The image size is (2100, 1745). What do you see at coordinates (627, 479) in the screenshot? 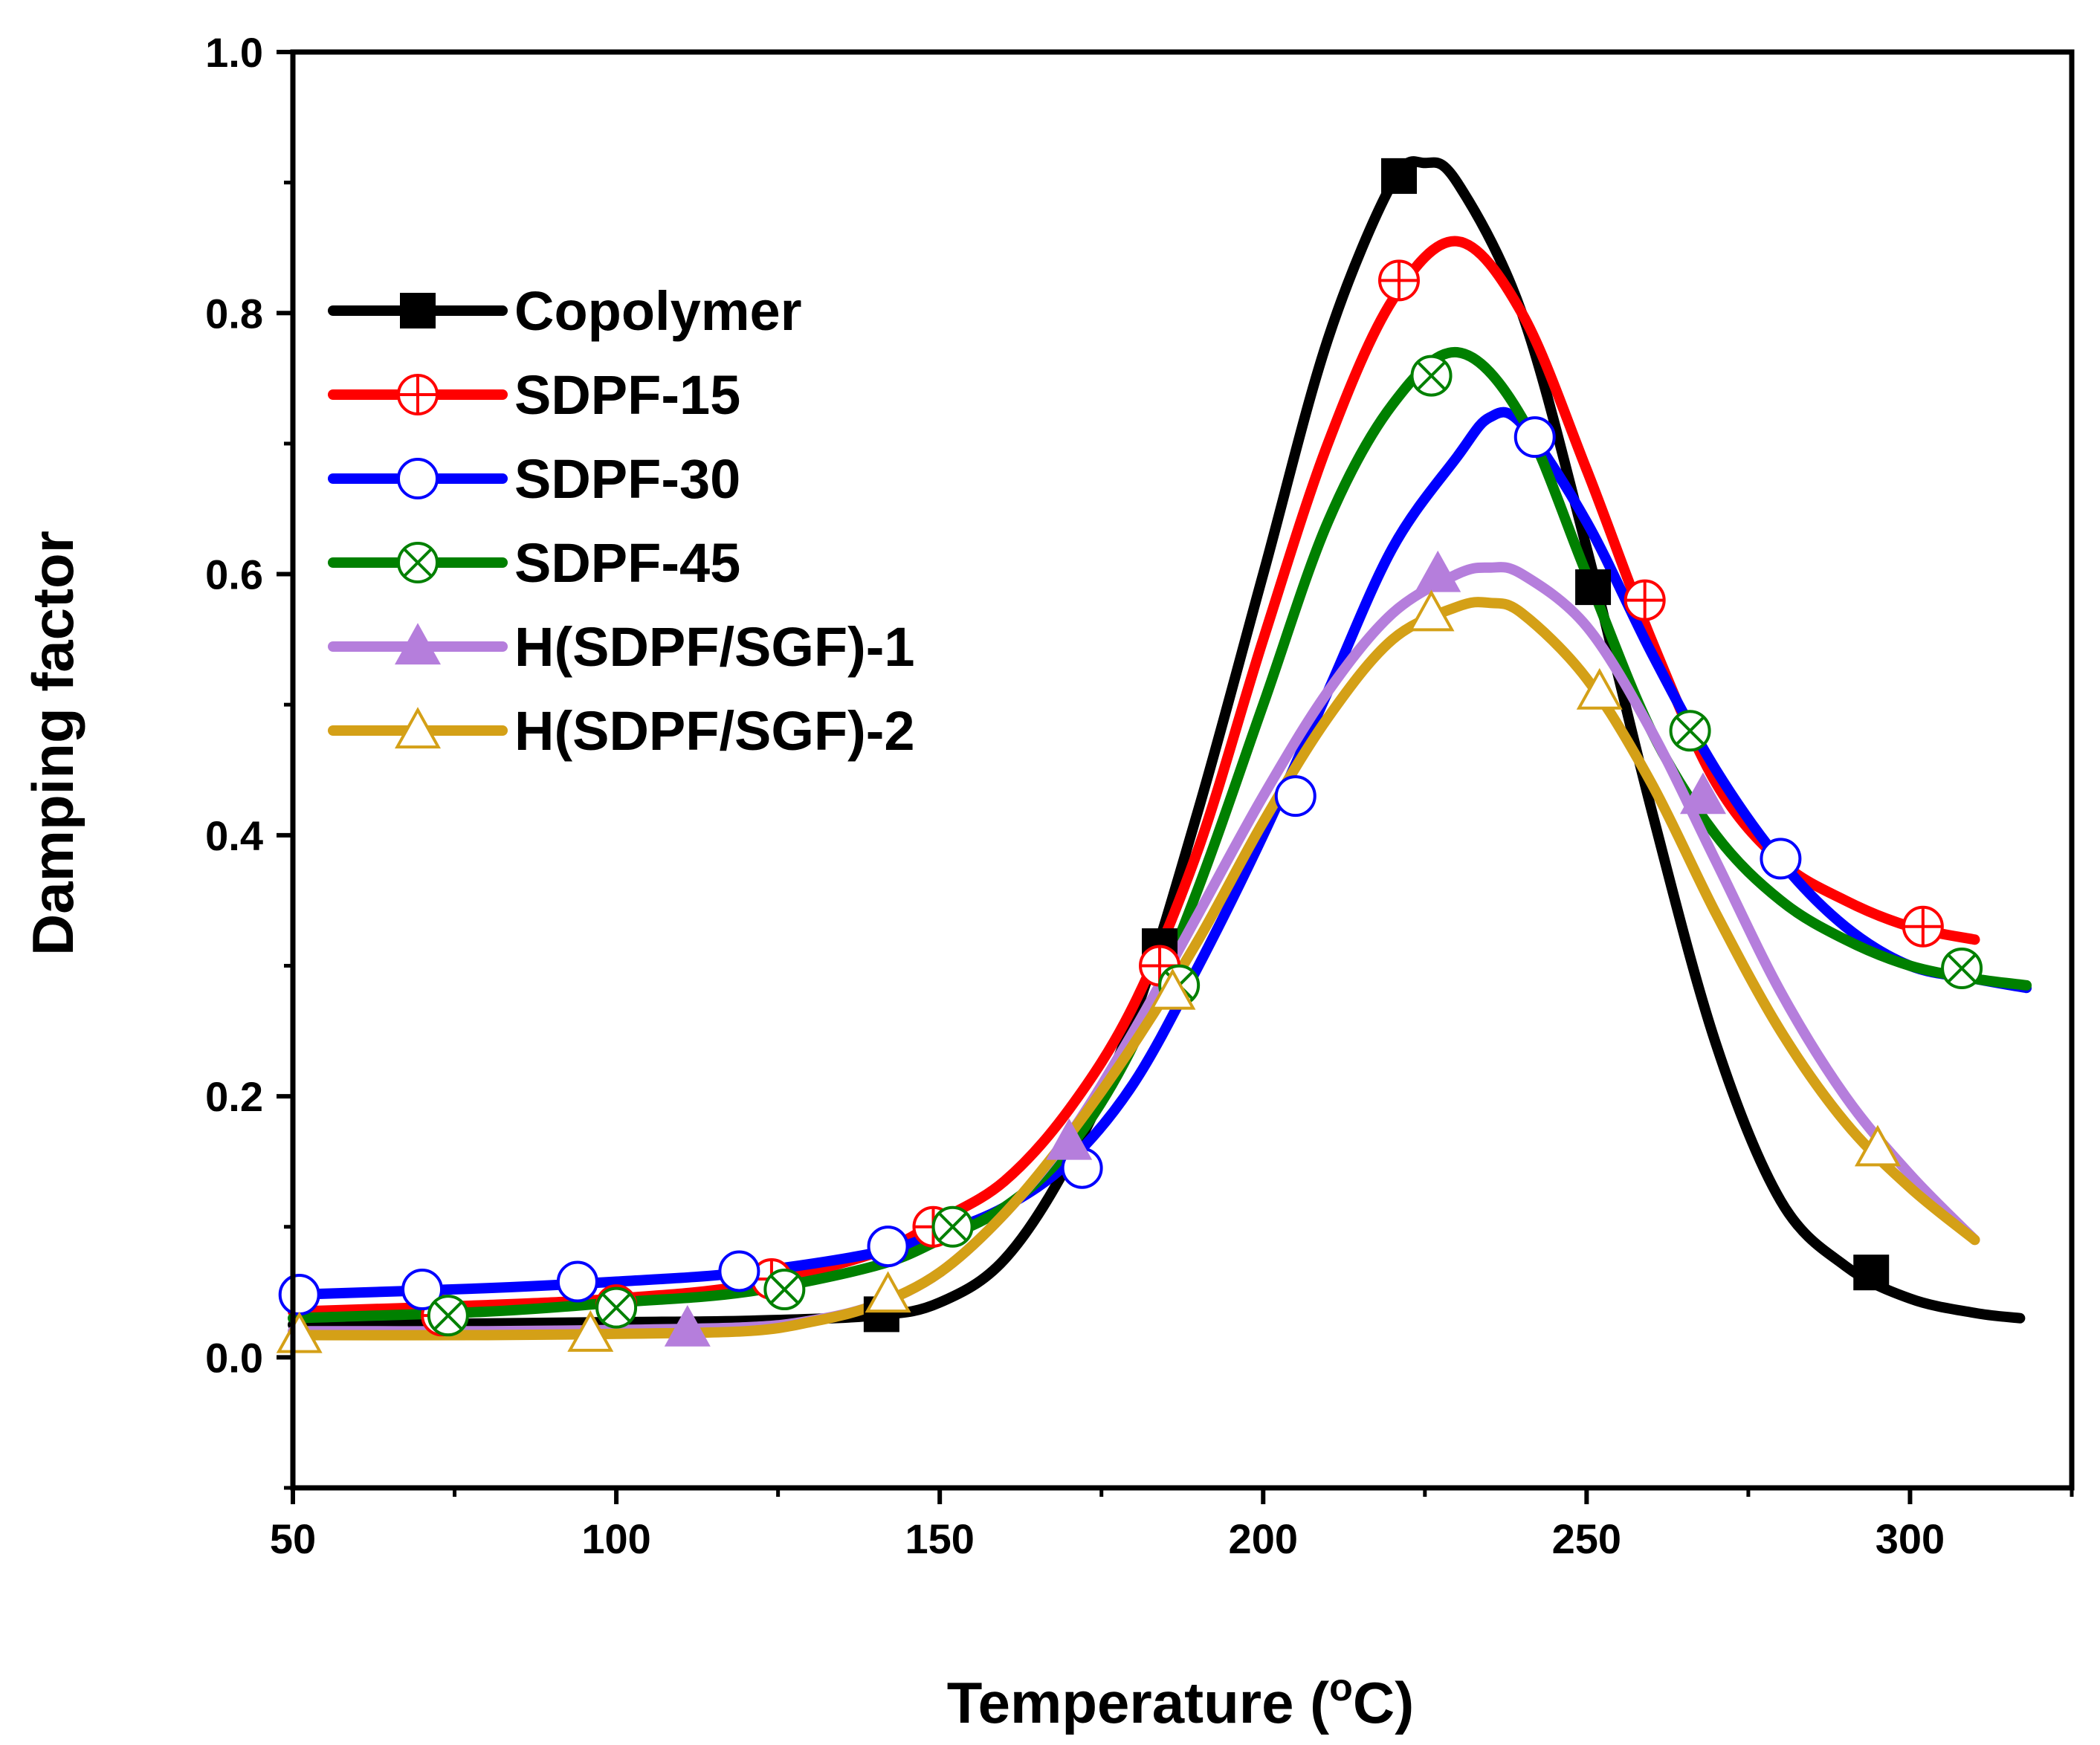
I see `legend-label: SDPF-30` at bounding box center [627, 479].